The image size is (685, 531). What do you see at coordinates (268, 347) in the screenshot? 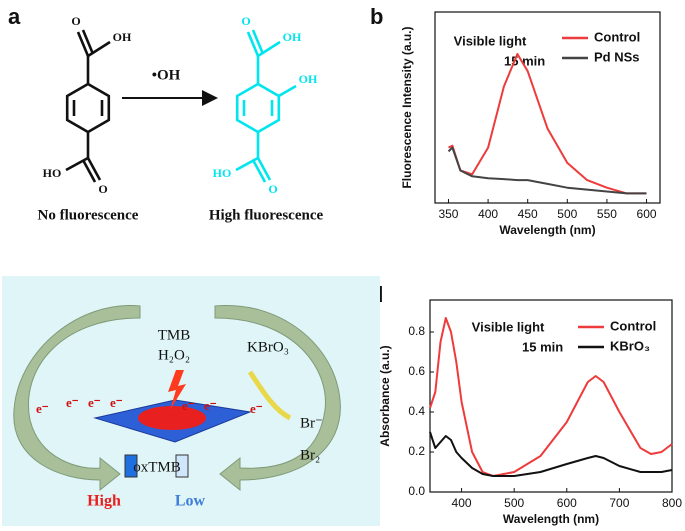
I see `reagent: KBrO₃` at bounding box center [268, 347].